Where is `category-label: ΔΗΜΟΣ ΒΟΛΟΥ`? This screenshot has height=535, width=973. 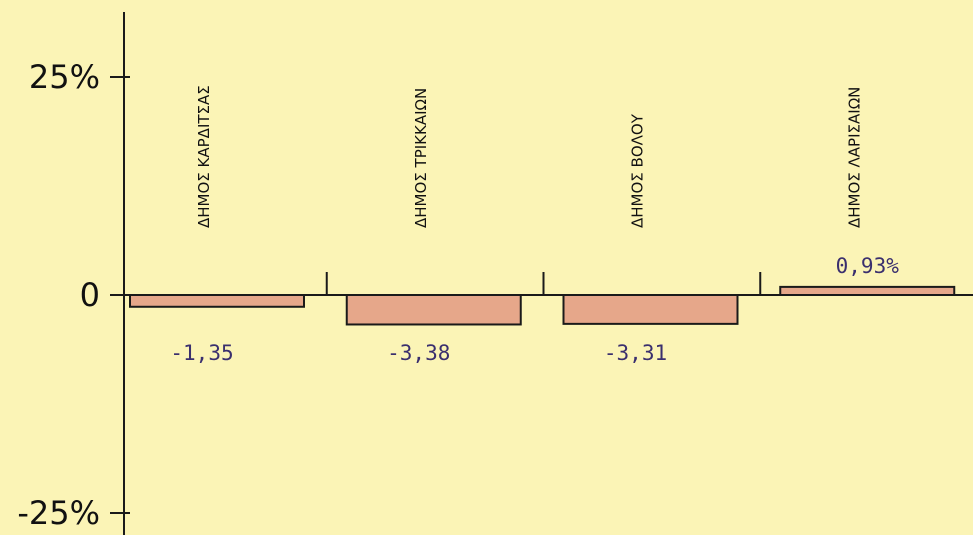 category-label: ΔΗΜΟΣ ΒΟΛΟΥ is located at coordinates (638, 170).